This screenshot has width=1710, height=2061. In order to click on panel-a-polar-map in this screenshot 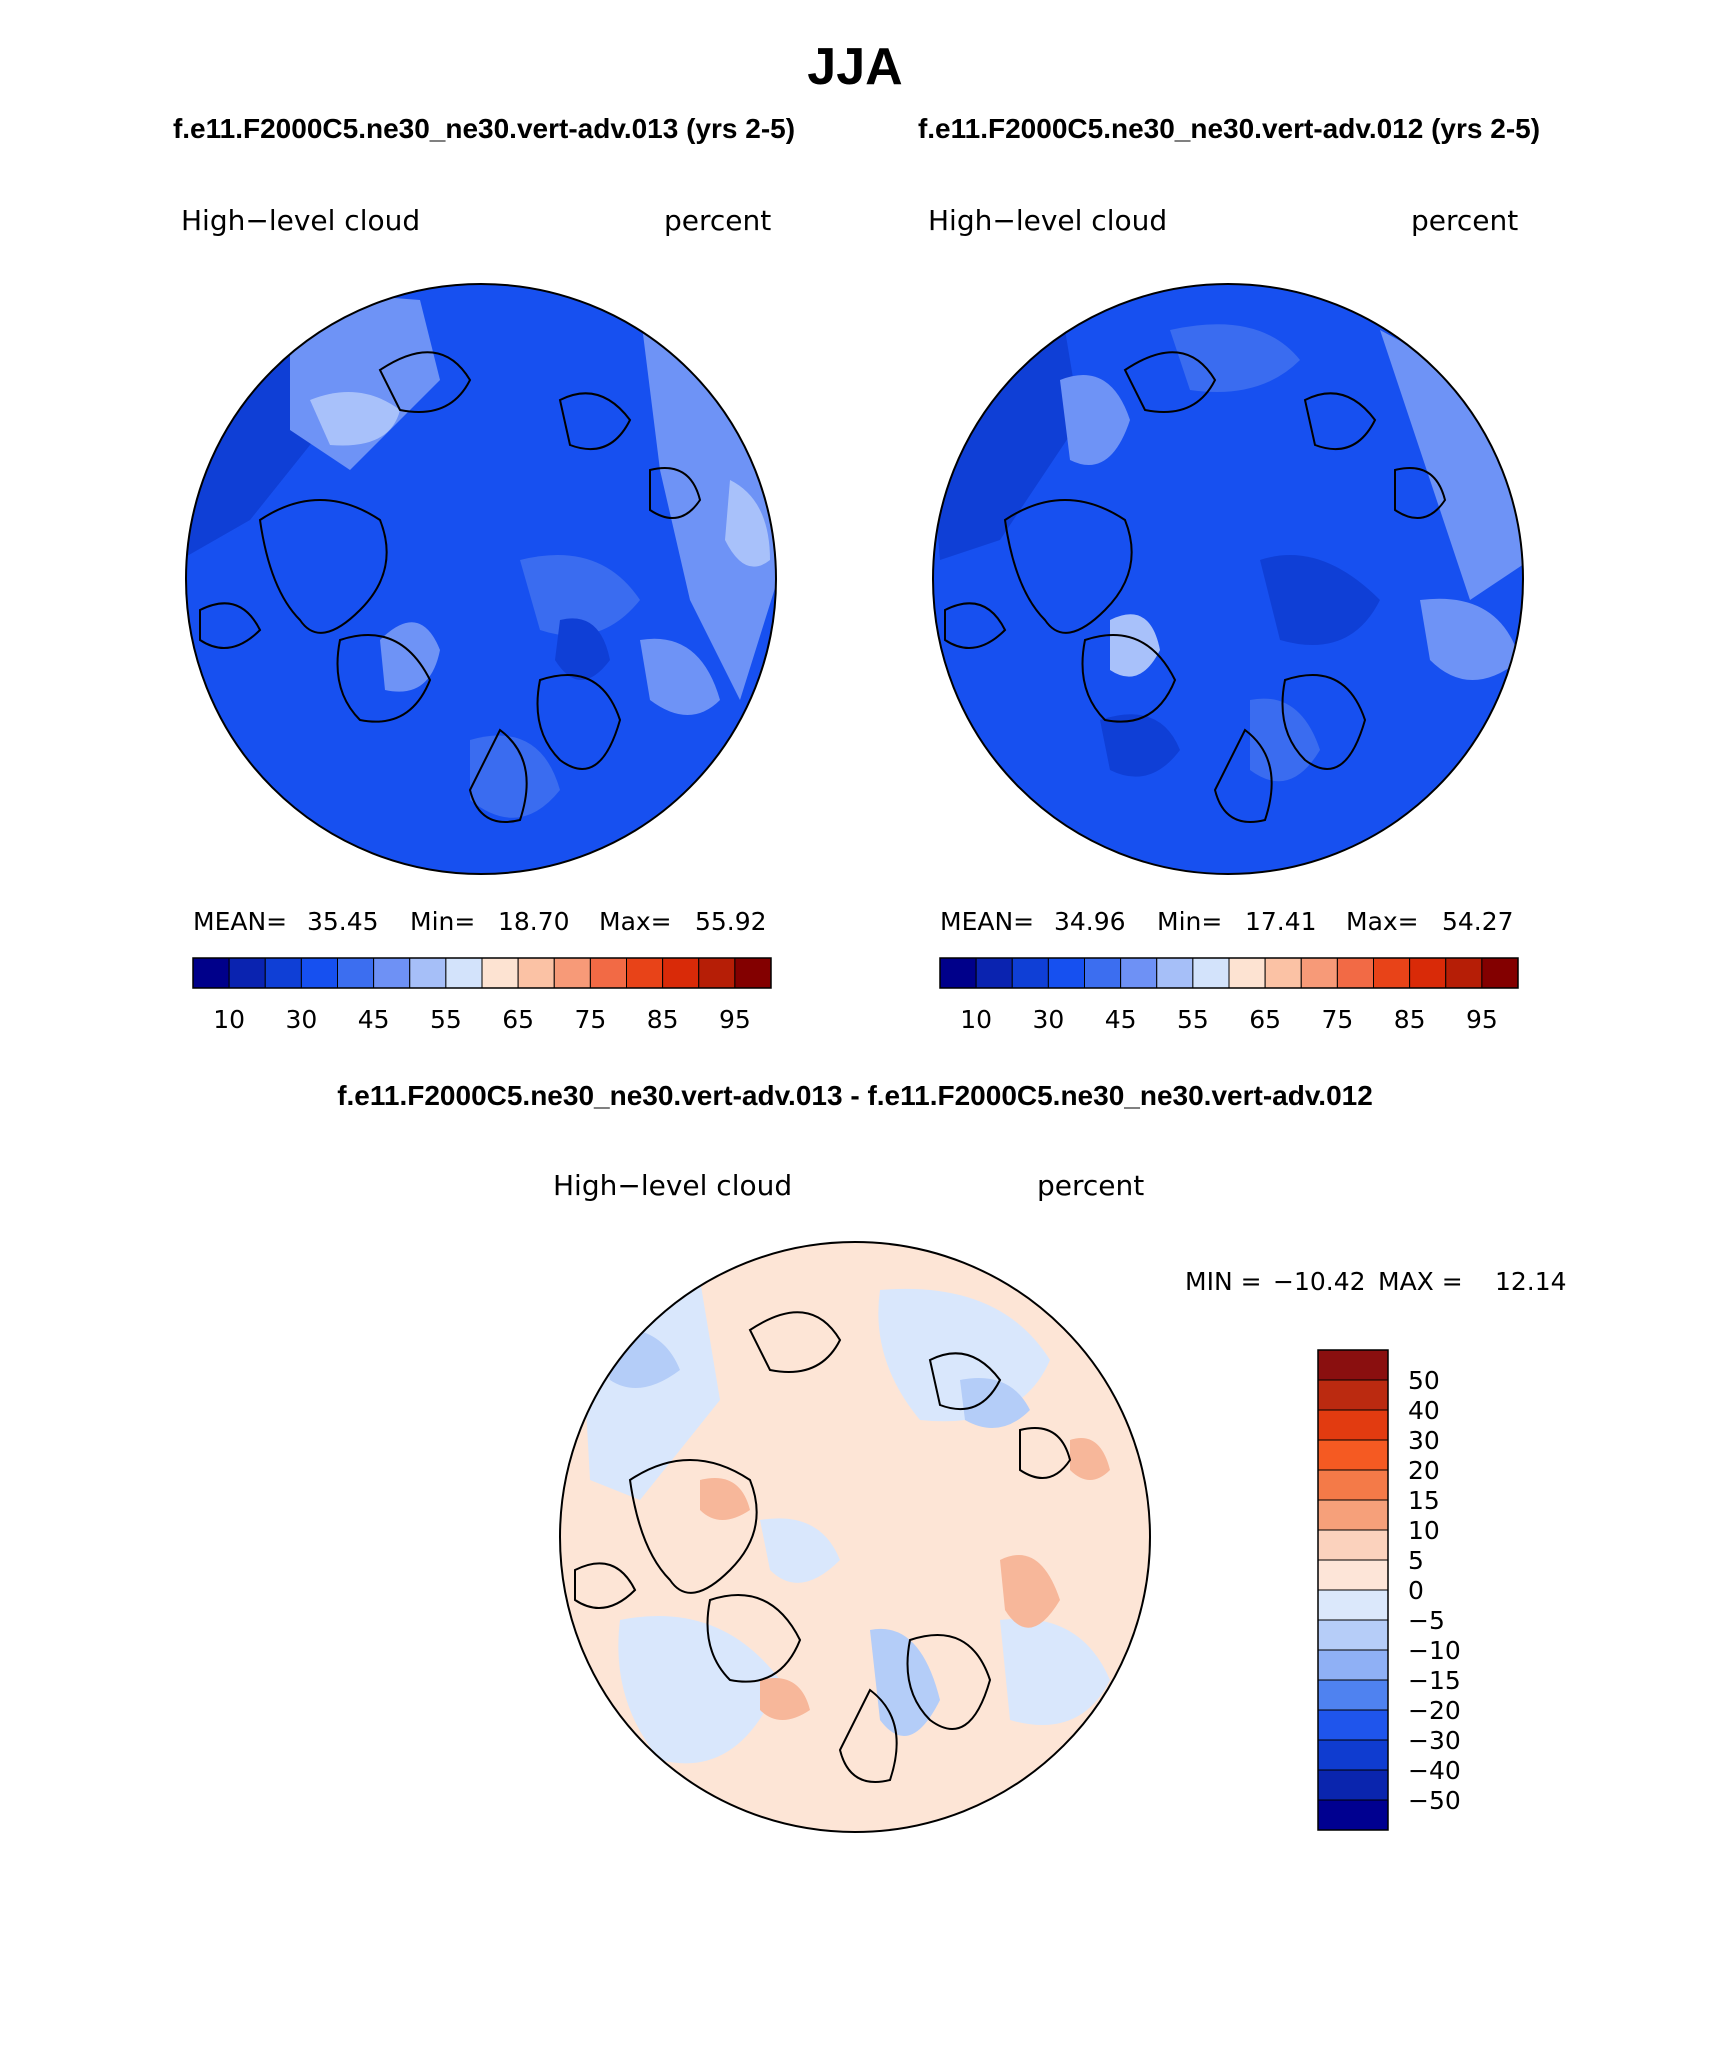, I will do `click(481, 579)`.